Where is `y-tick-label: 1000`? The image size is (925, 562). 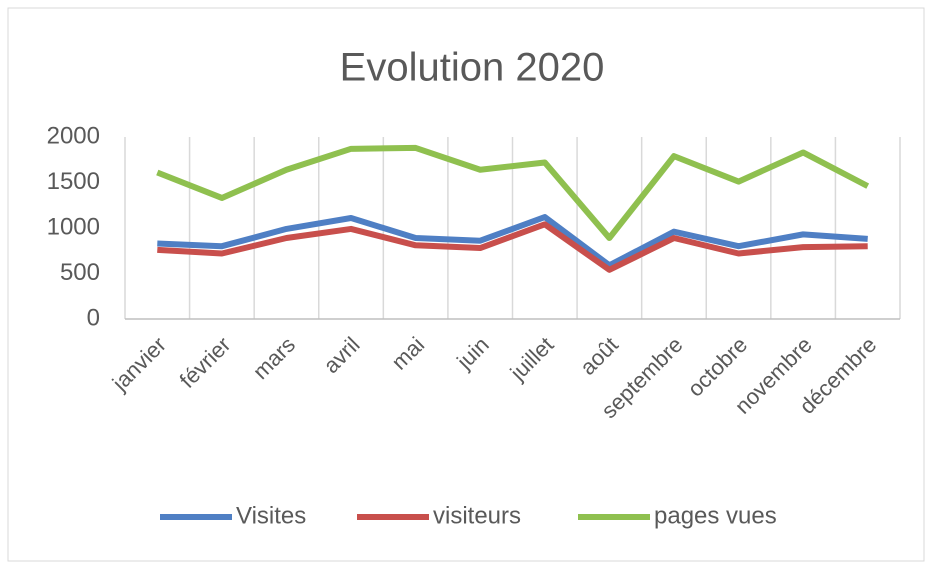
y-tick-label: 1000 is located at coordinates (73, 226).